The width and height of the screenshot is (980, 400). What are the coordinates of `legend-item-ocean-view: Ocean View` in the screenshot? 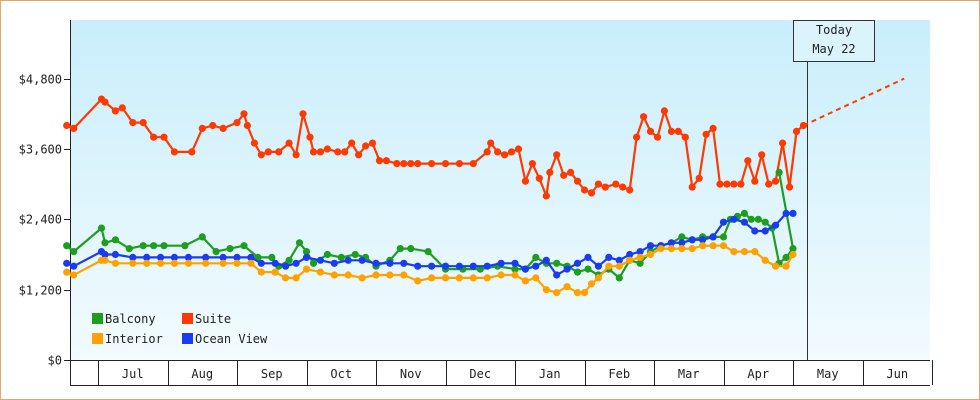 It's located at (224, 339).